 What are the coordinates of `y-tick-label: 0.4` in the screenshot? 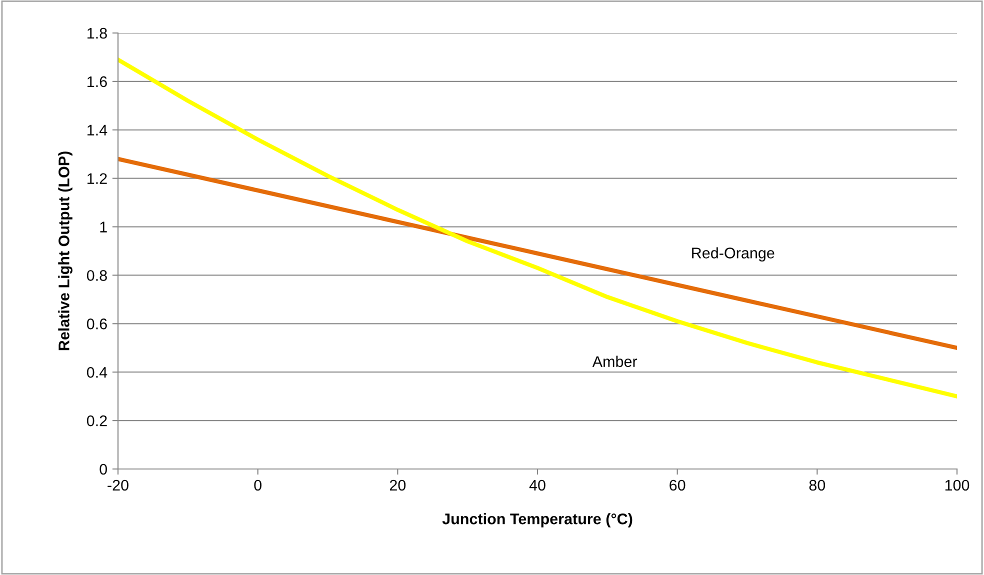 It's located at (97, 372).